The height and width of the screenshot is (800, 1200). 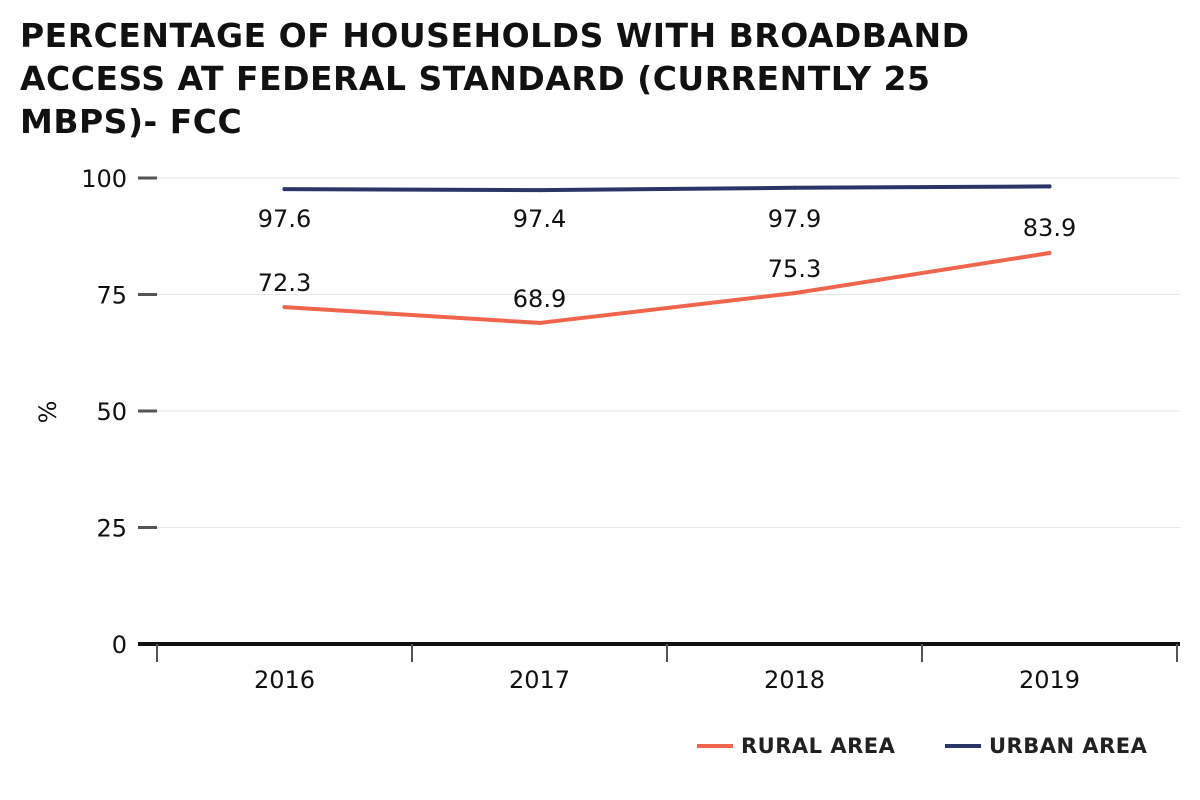 What do you see at coordinates (104, 179) in the screenshot?
I see `y-tick-label: 100` at bounding box center [104, 179].